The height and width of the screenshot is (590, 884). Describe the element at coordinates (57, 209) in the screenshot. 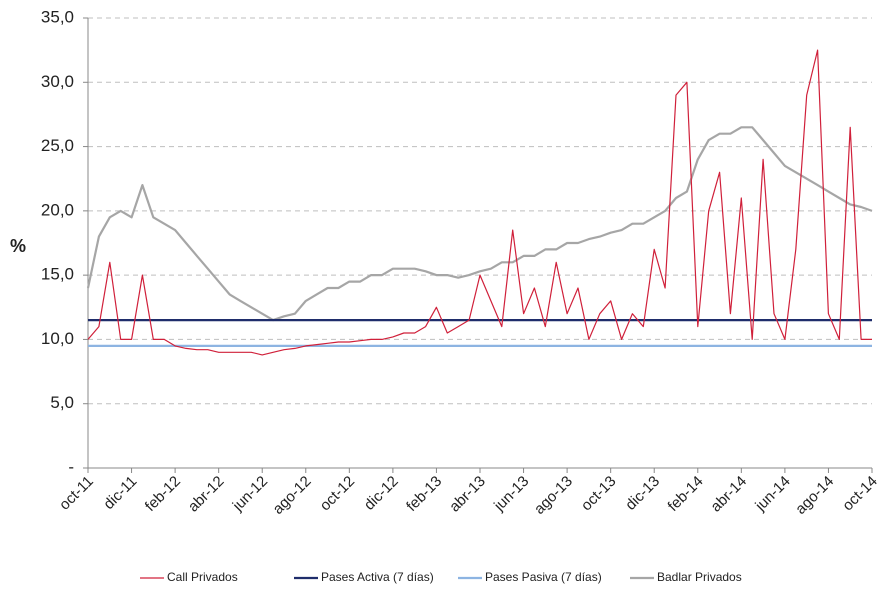

I see `y-tick-label: 20,0` at that location.